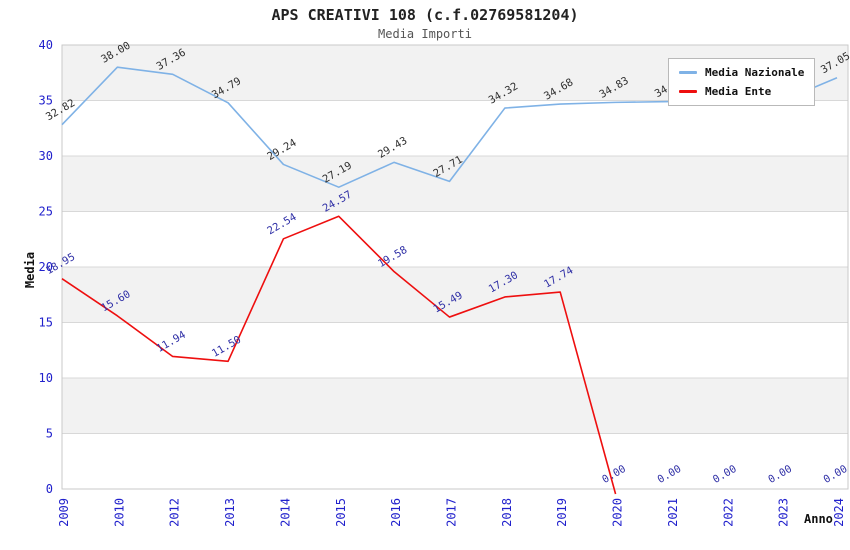 The height and width of the screenshot is (550, 850). I want to click on legend-label-ente: Media Ente, so click(738, 91).